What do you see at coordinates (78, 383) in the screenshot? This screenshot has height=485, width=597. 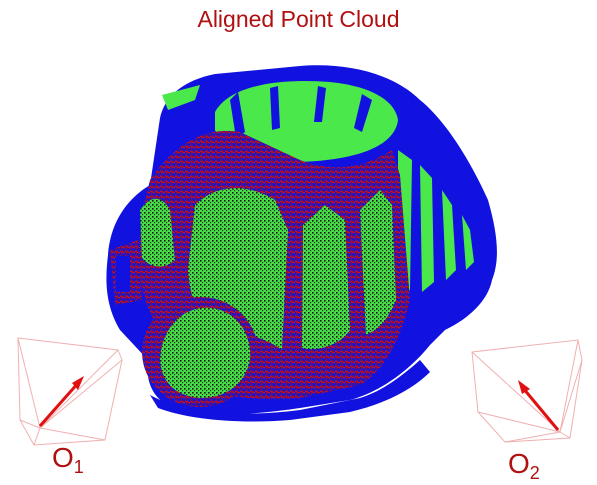 I see `arrowhead-icon-o1` at bounding box center [78, 383].